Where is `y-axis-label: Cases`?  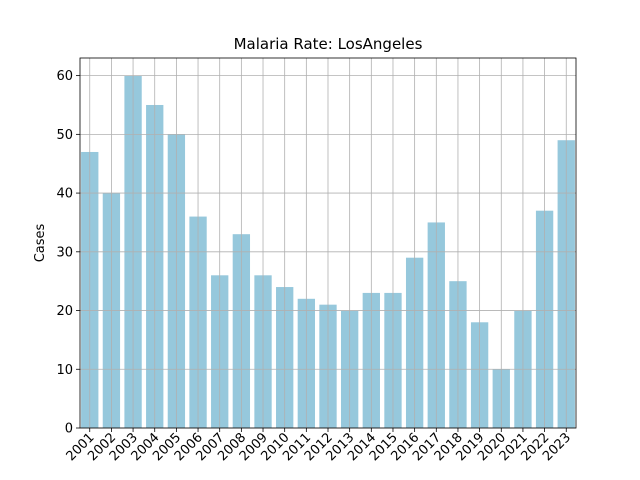 y-axis-label: Cases is located at coordinates (40, 242).